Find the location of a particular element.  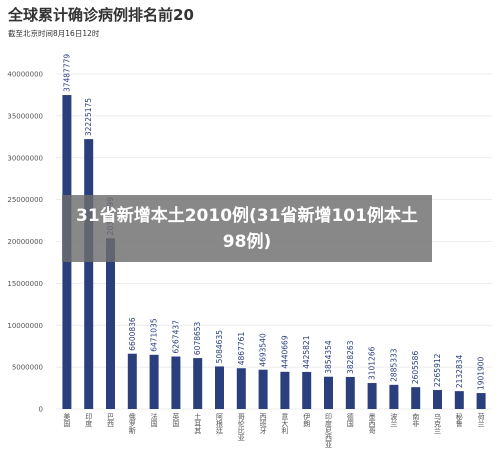

x-tick-label: 美国 is located at coordinates (67, 420).